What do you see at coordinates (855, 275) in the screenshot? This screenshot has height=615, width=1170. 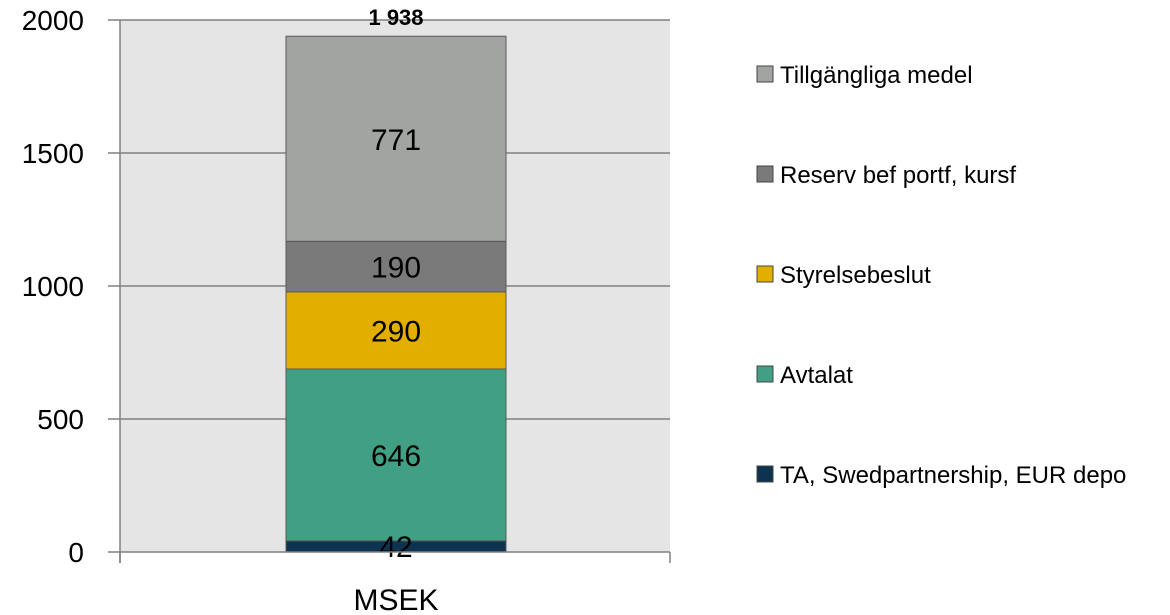 I see `legend-label: Styrelsebeslut` at bounding box center [855, 275].